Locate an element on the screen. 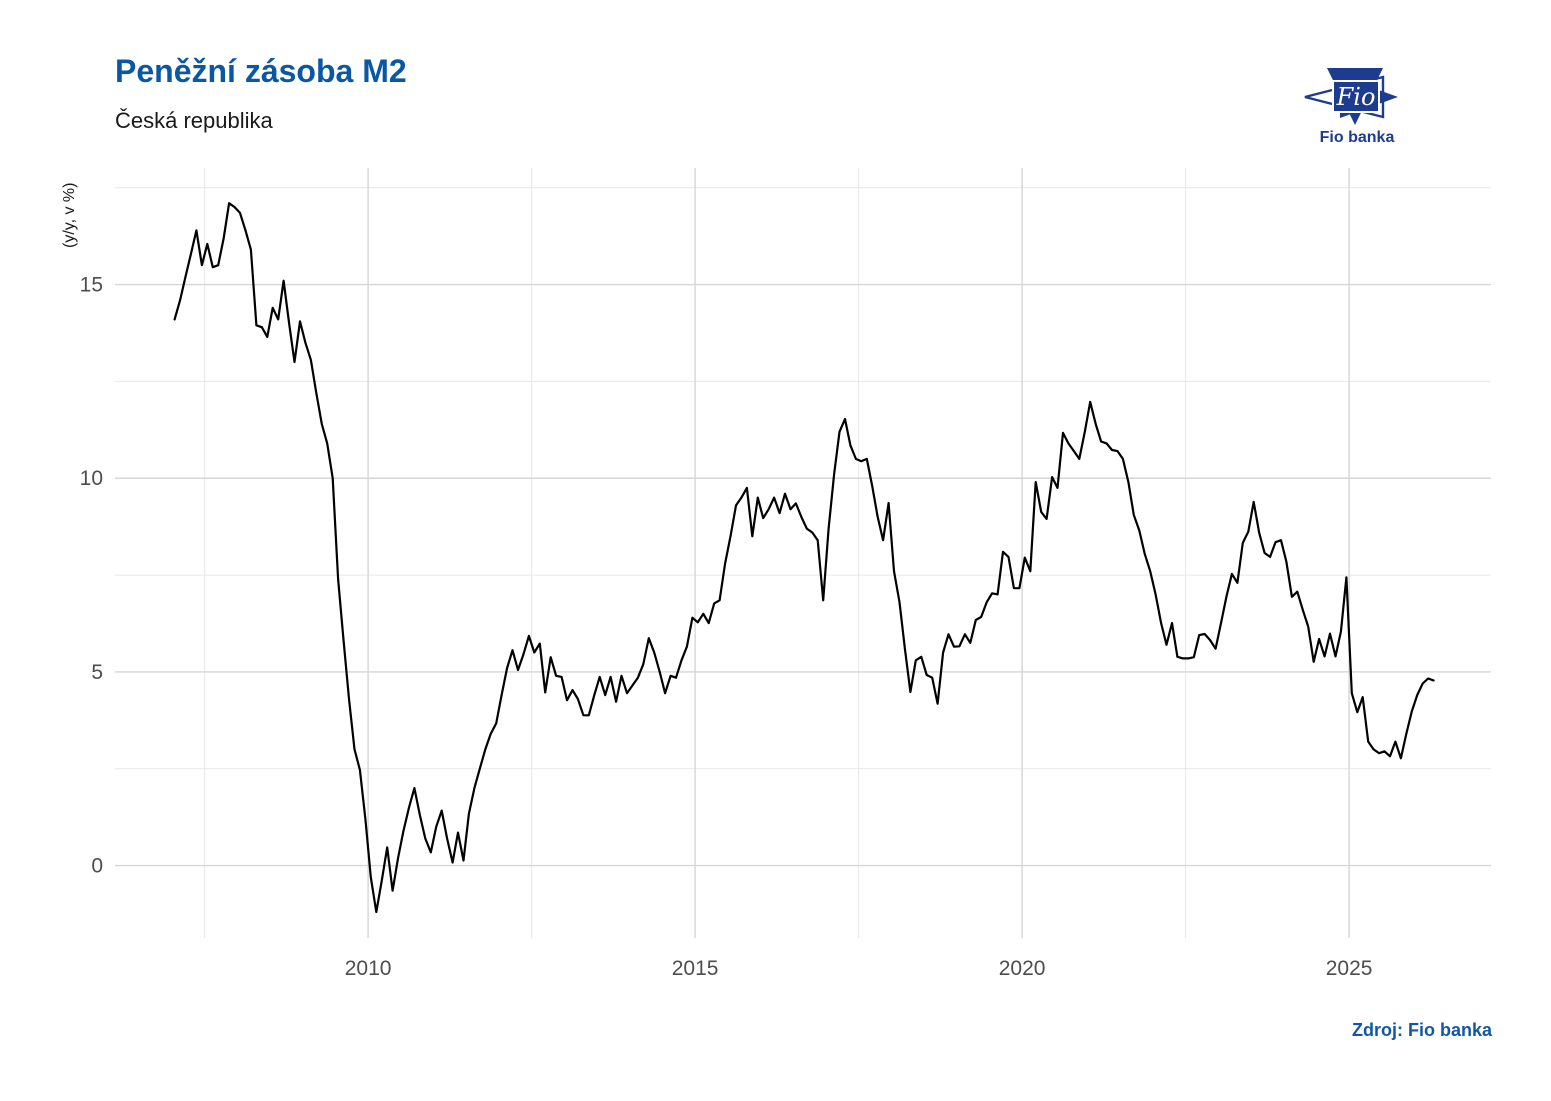  x-axis-labels: 2010 2015 2020 2025 is located at coordinates (859, 968).